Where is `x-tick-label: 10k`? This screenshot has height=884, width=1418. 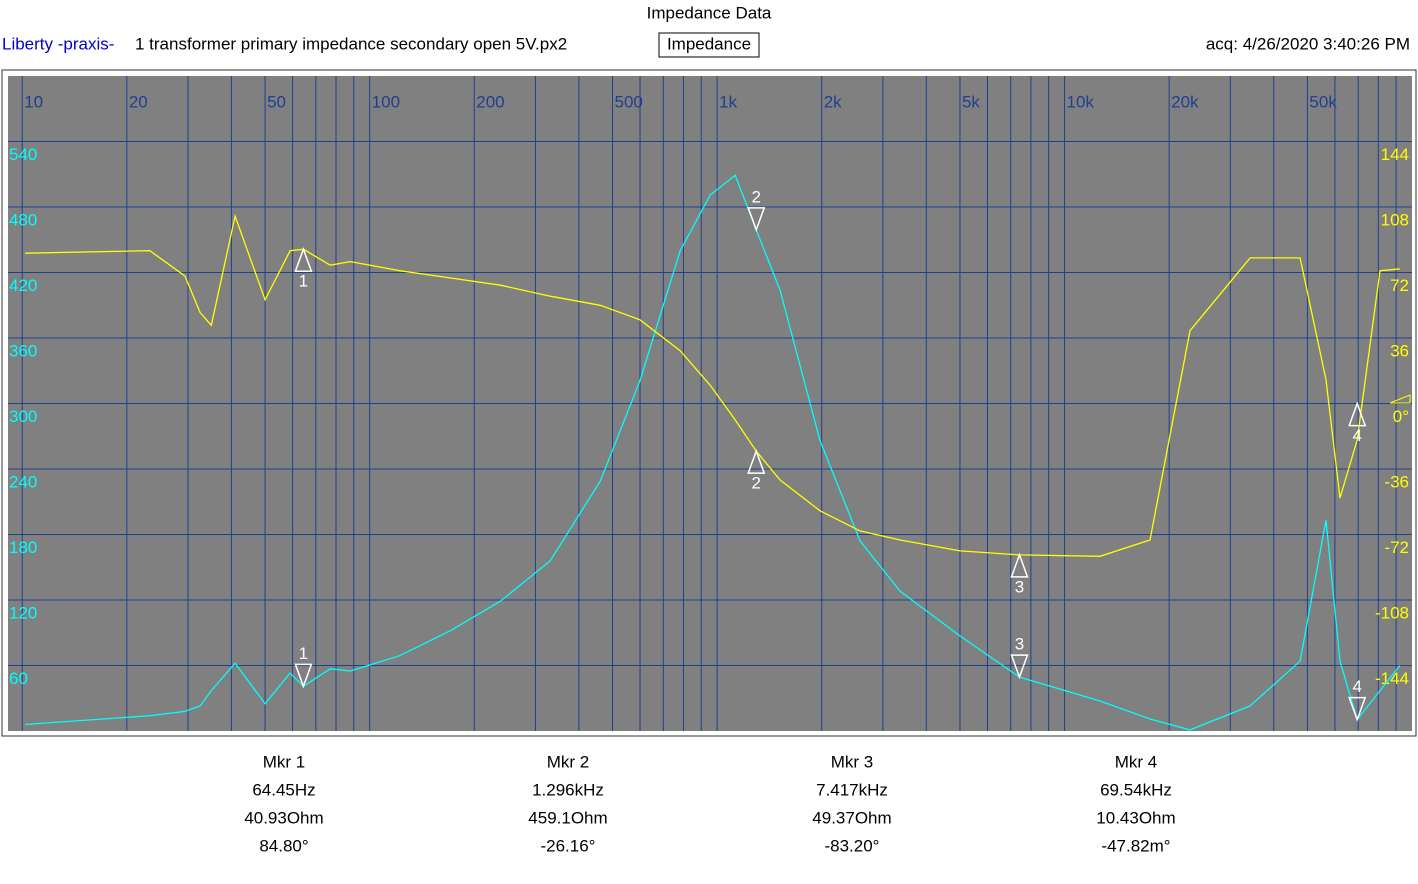 x-tick-label: 10k is located at coordinates (1081, 101).